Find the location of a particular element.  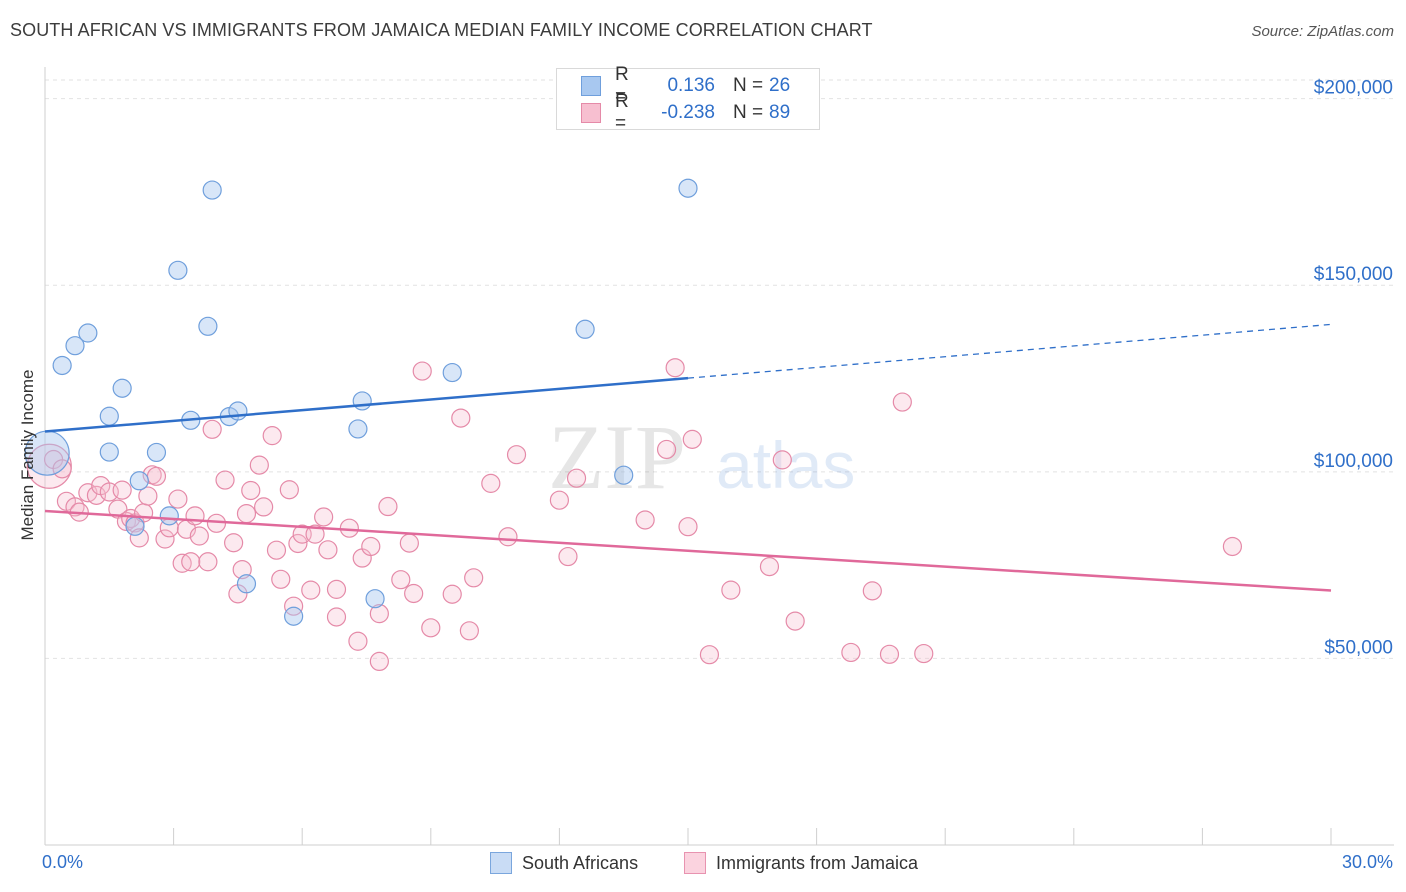

series-legend-south-africans: South Africans is located at coordinates (564, 863).